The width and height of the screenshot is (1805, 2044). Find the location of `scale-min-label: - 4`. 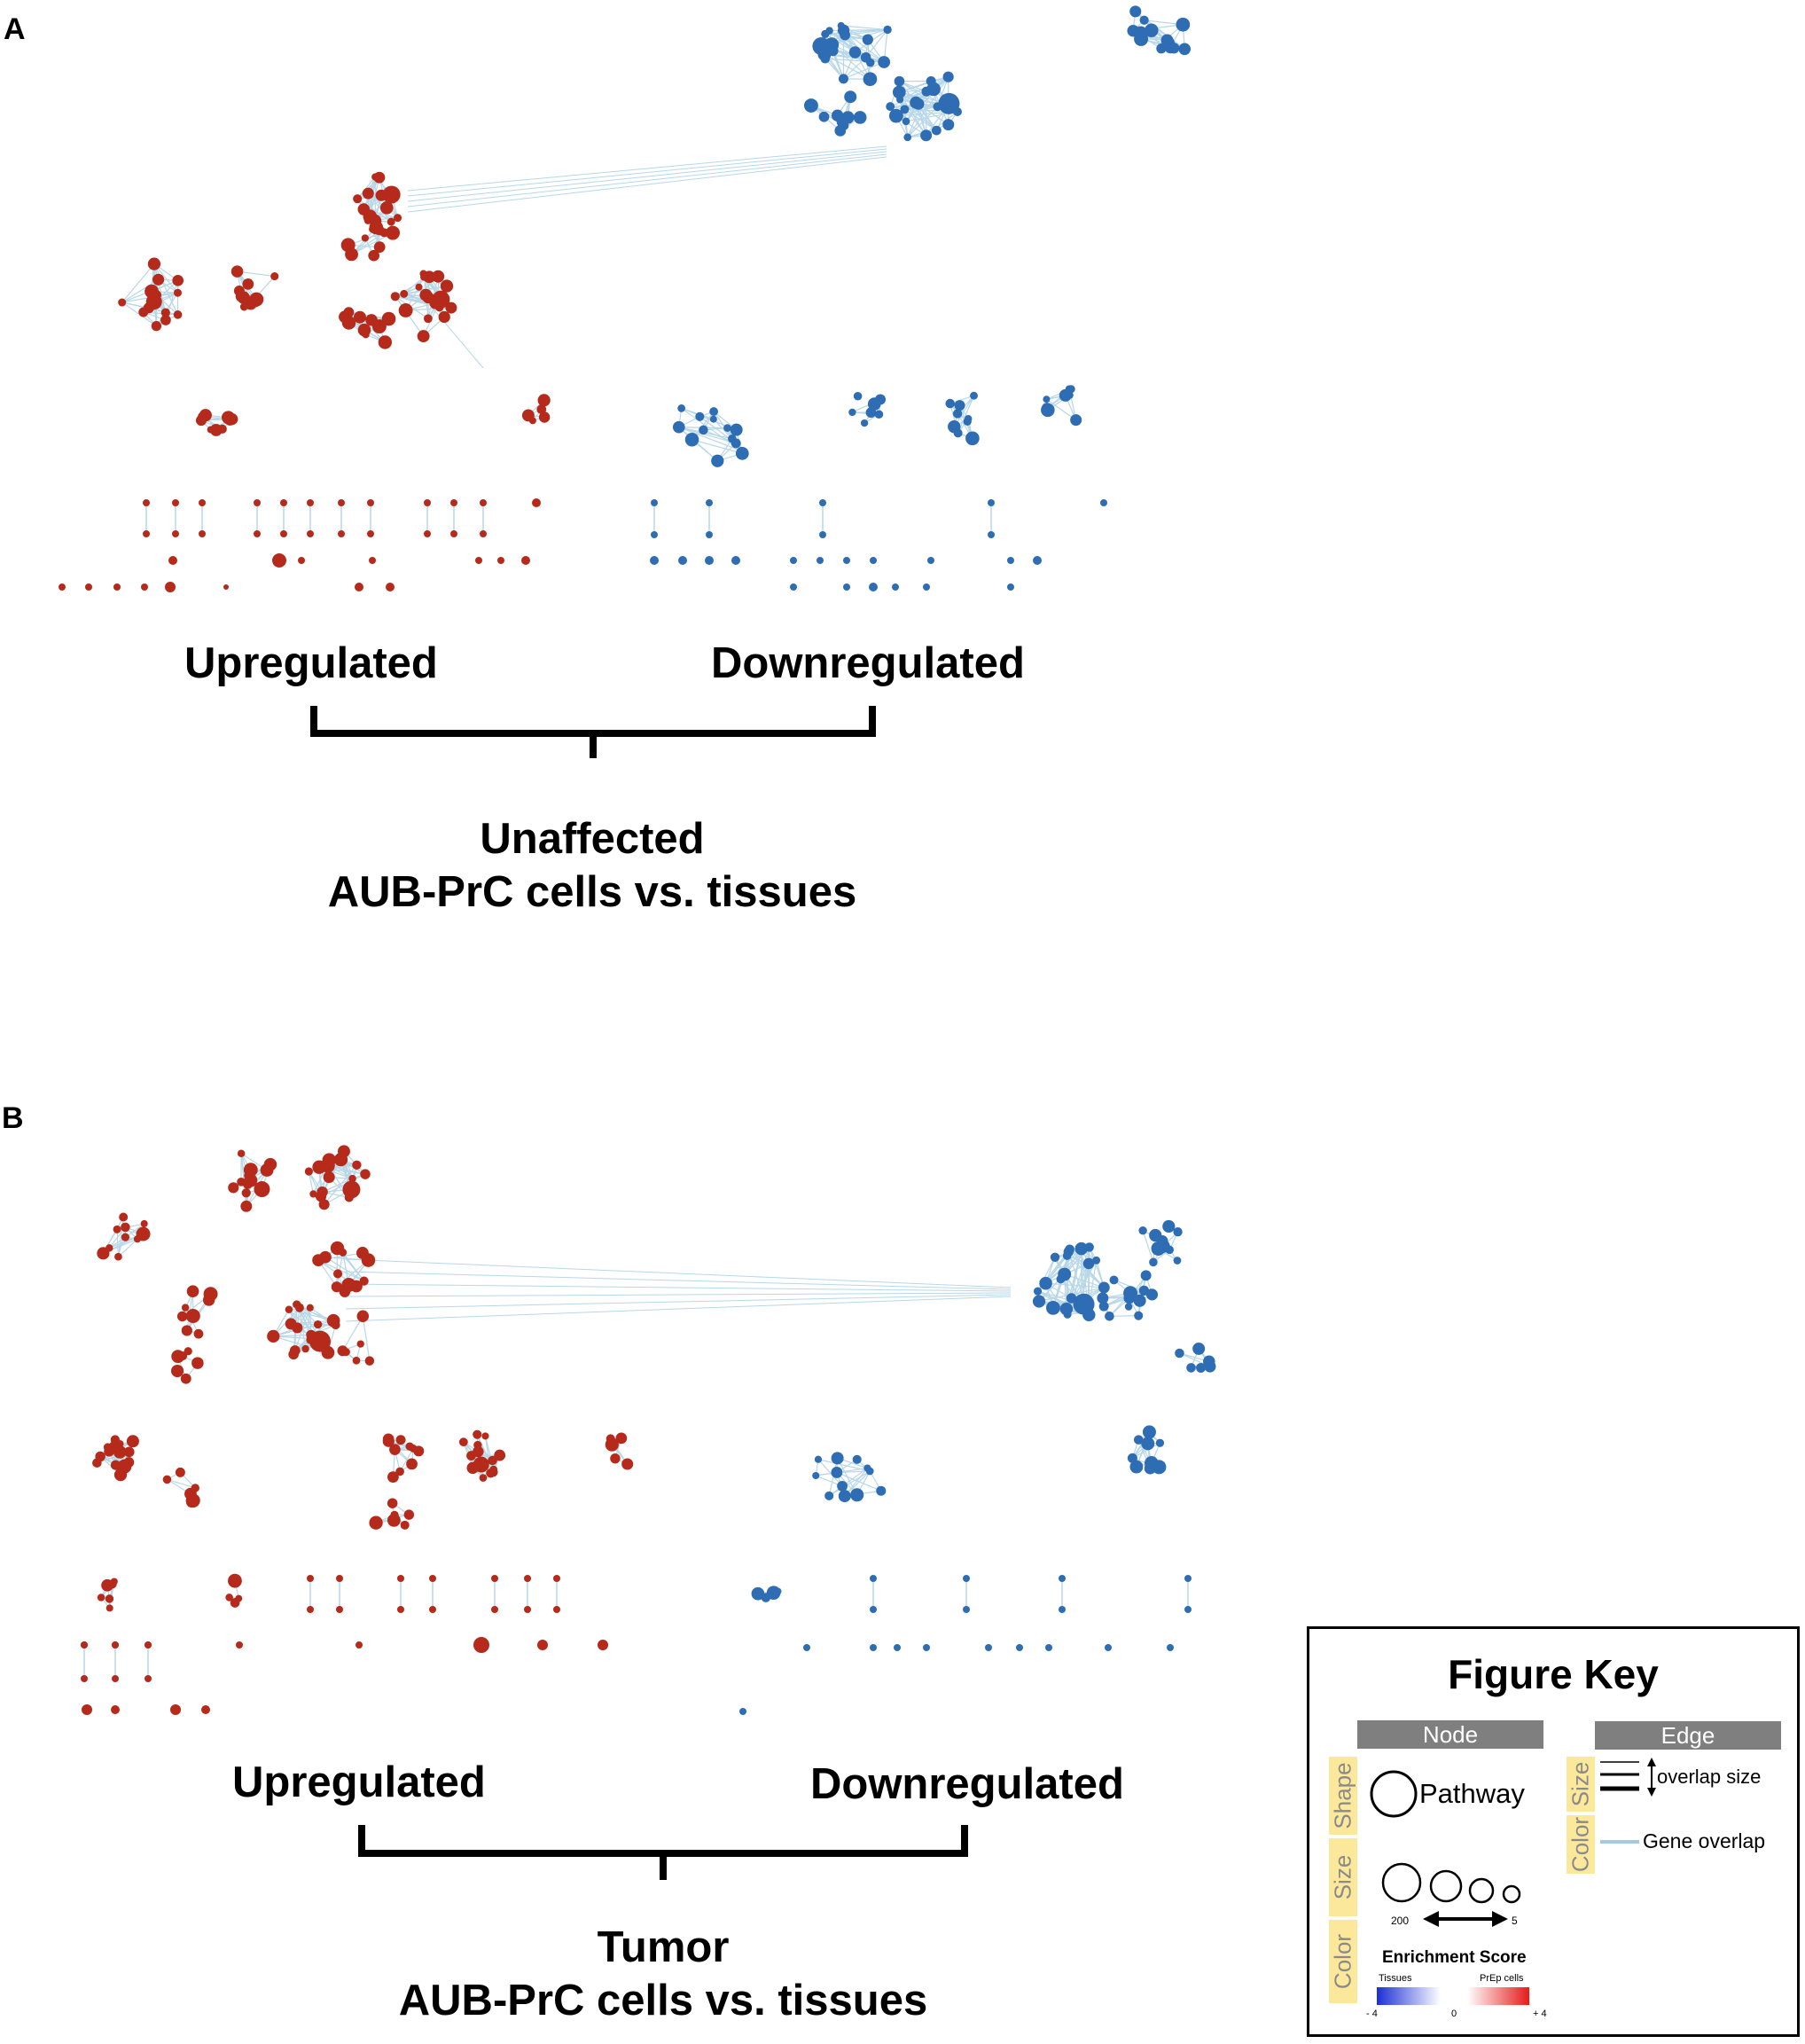

scale-min-label: - 4 is located at coordinates (1372, 2014).